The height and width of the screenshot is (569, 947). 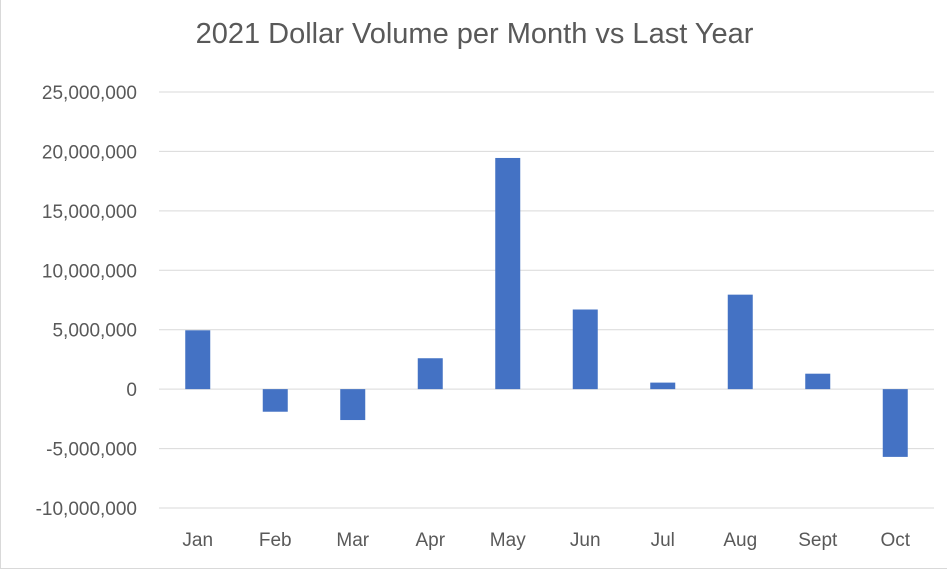 I want to click on bar-jan, so click(x=198, y=360).